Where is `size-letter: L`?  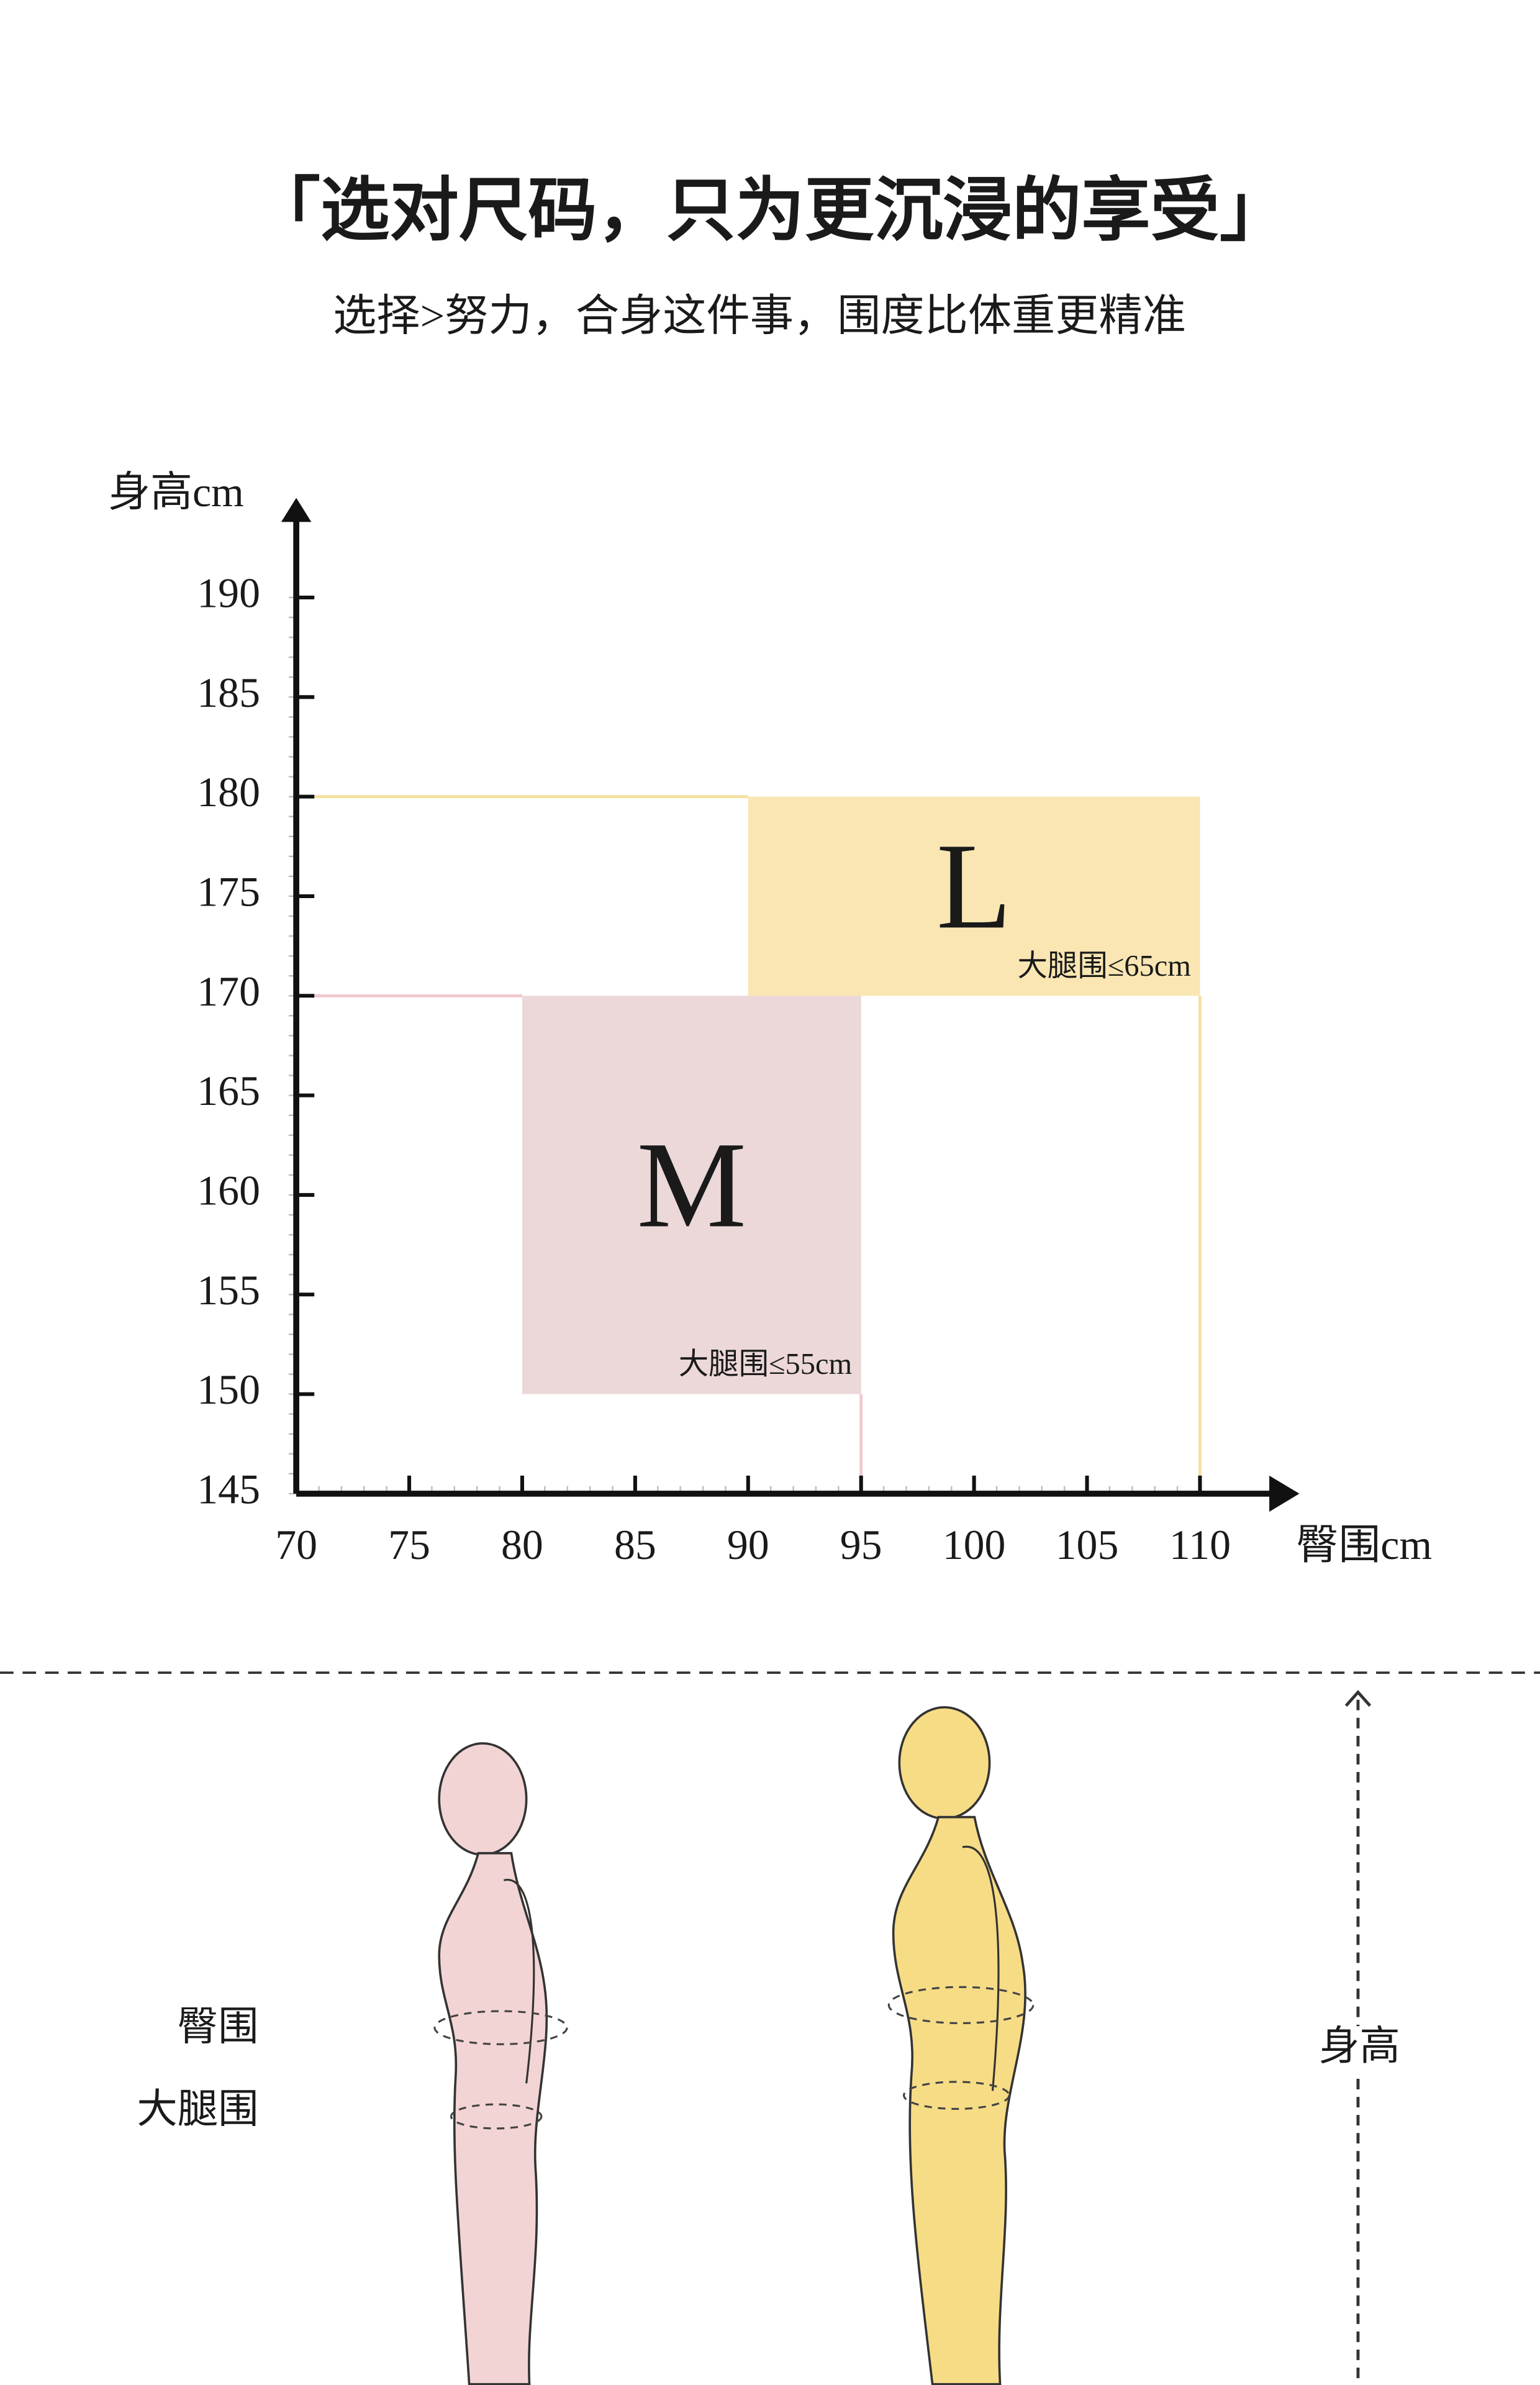
size-letter: L is located at coordinates (974, 885).